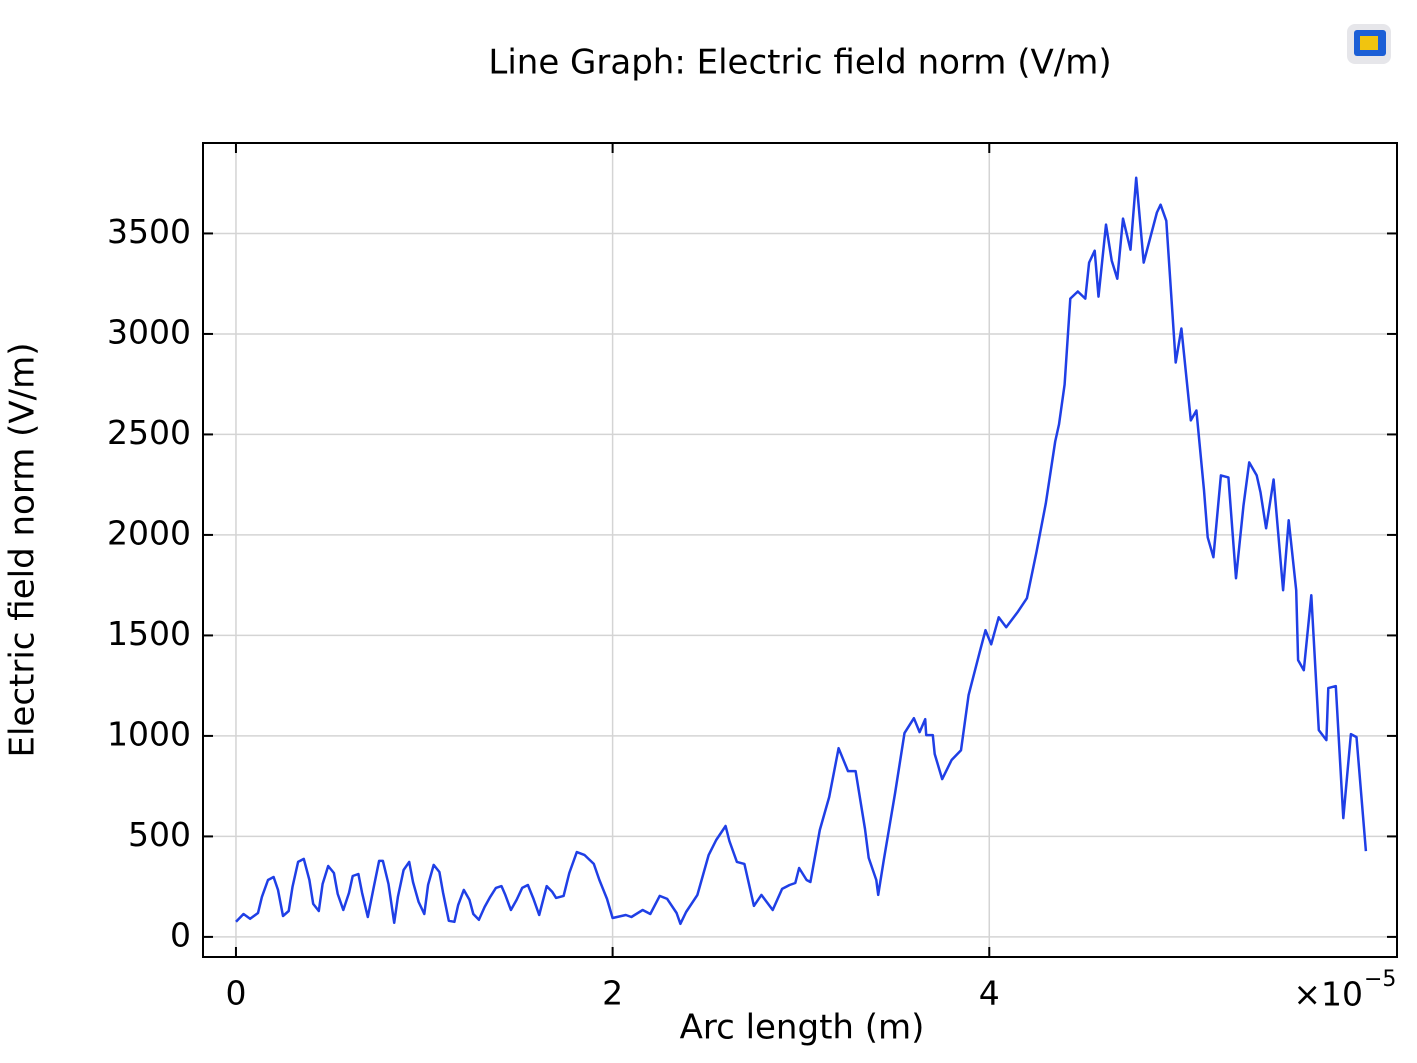  What do you see at coordinates (149, 432) in the screenshot?
I see `y-tick-label: 2500` at bounding box center [149, 432].